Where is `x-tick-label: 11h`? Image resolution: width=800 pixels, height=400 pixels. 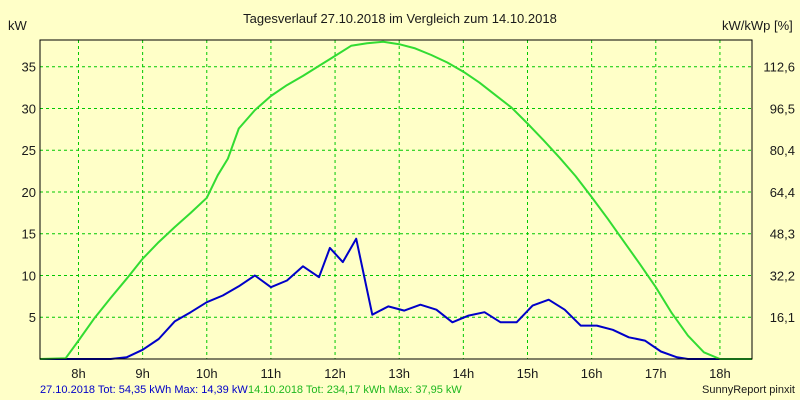 x-tick-label: 11h is located at coordinates (271, 373).